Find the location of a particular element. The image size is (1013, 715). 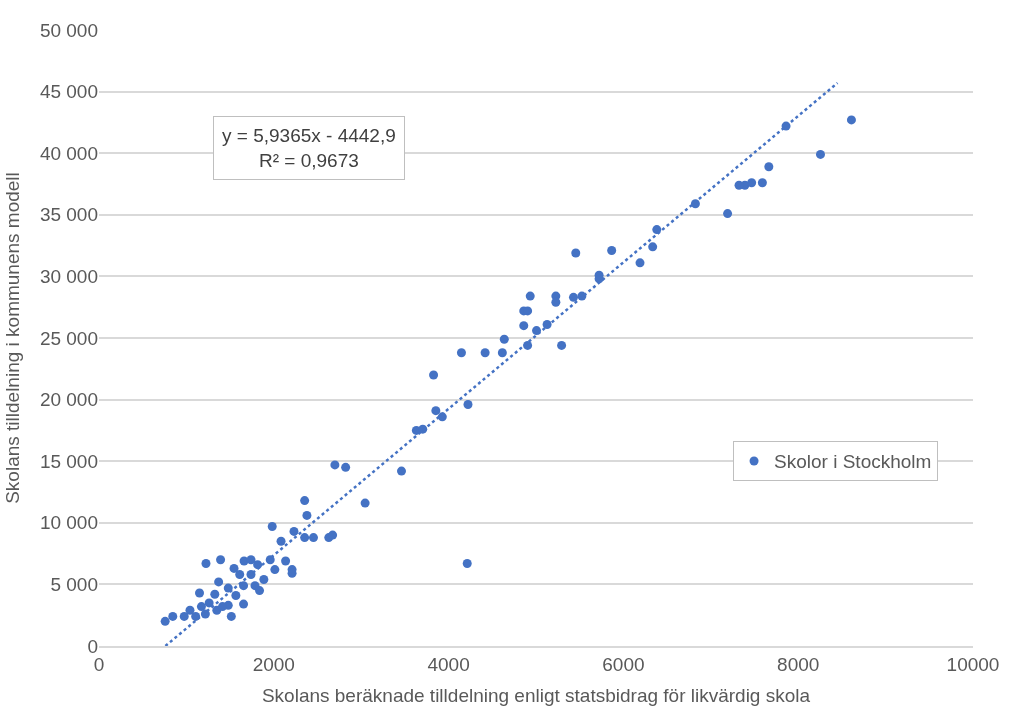

y-tick-label: 30 000 is located at coordinates (68, 277).